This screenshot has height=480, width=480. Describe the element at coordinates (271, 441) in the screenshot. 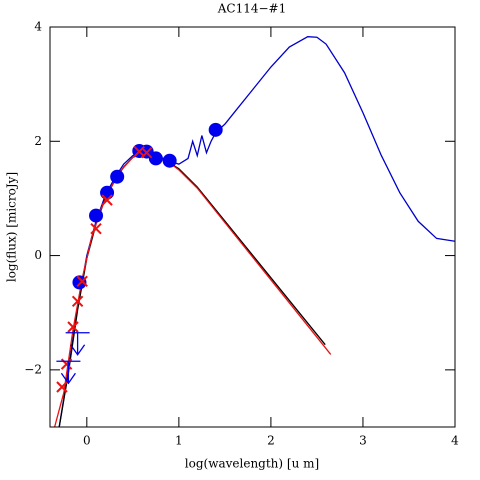

I see `x-tick-label: 2` at that location.